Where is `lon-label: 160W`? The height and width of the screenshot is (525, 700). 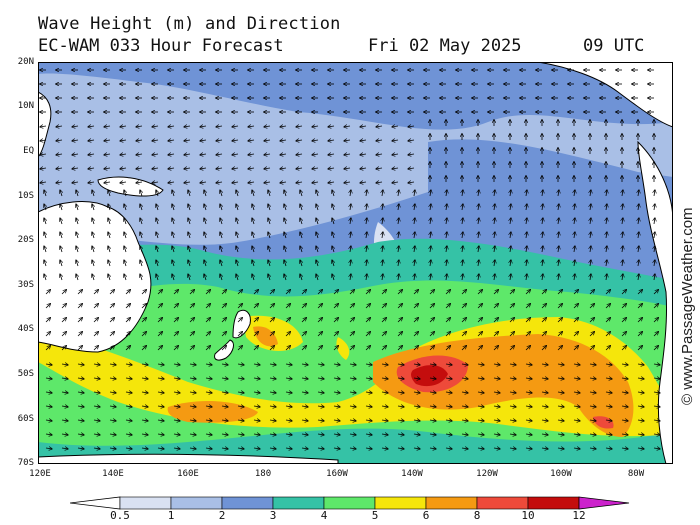 lon-label: 160W is located at coordinates (337, 474).